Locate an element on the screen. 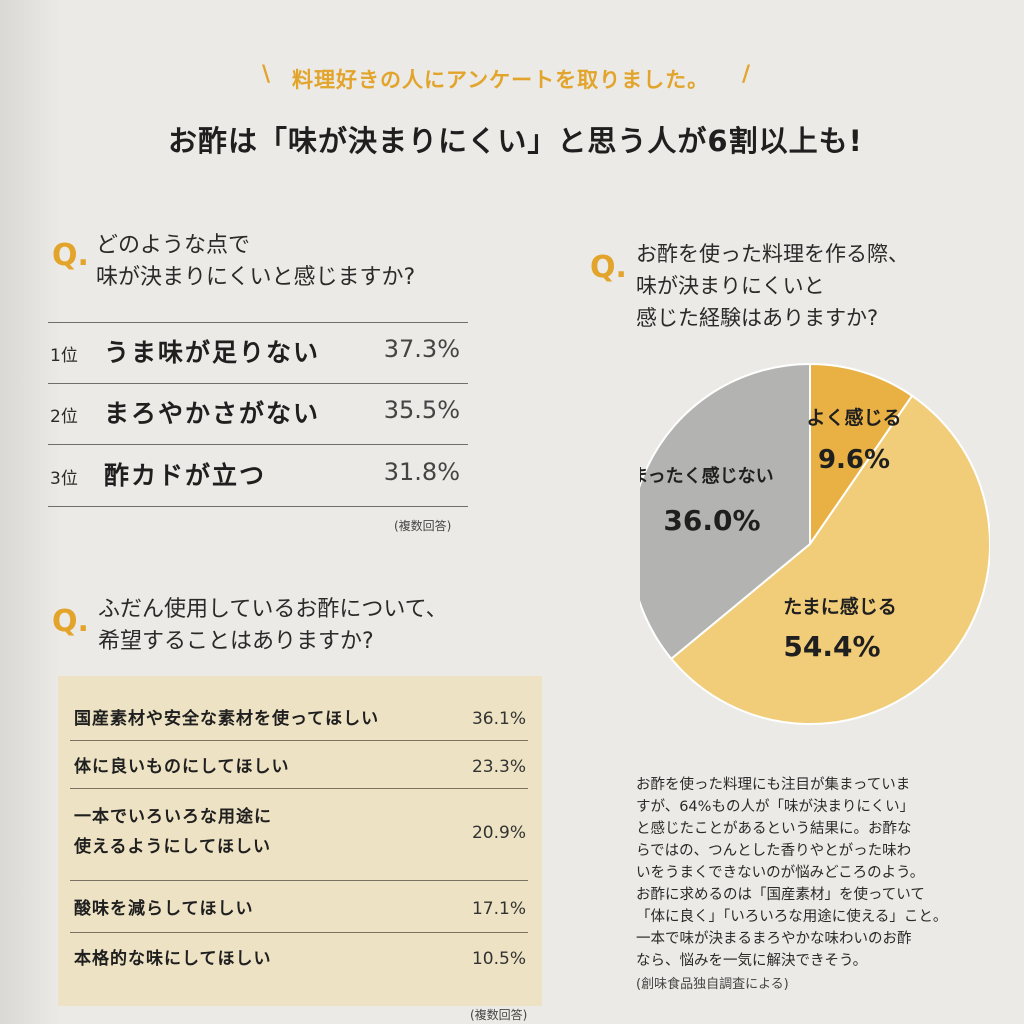 Image resolution: width=1024 pixels, height=1024 pixels. rank-percent: 35.5% is located at coordinates (421, 410).